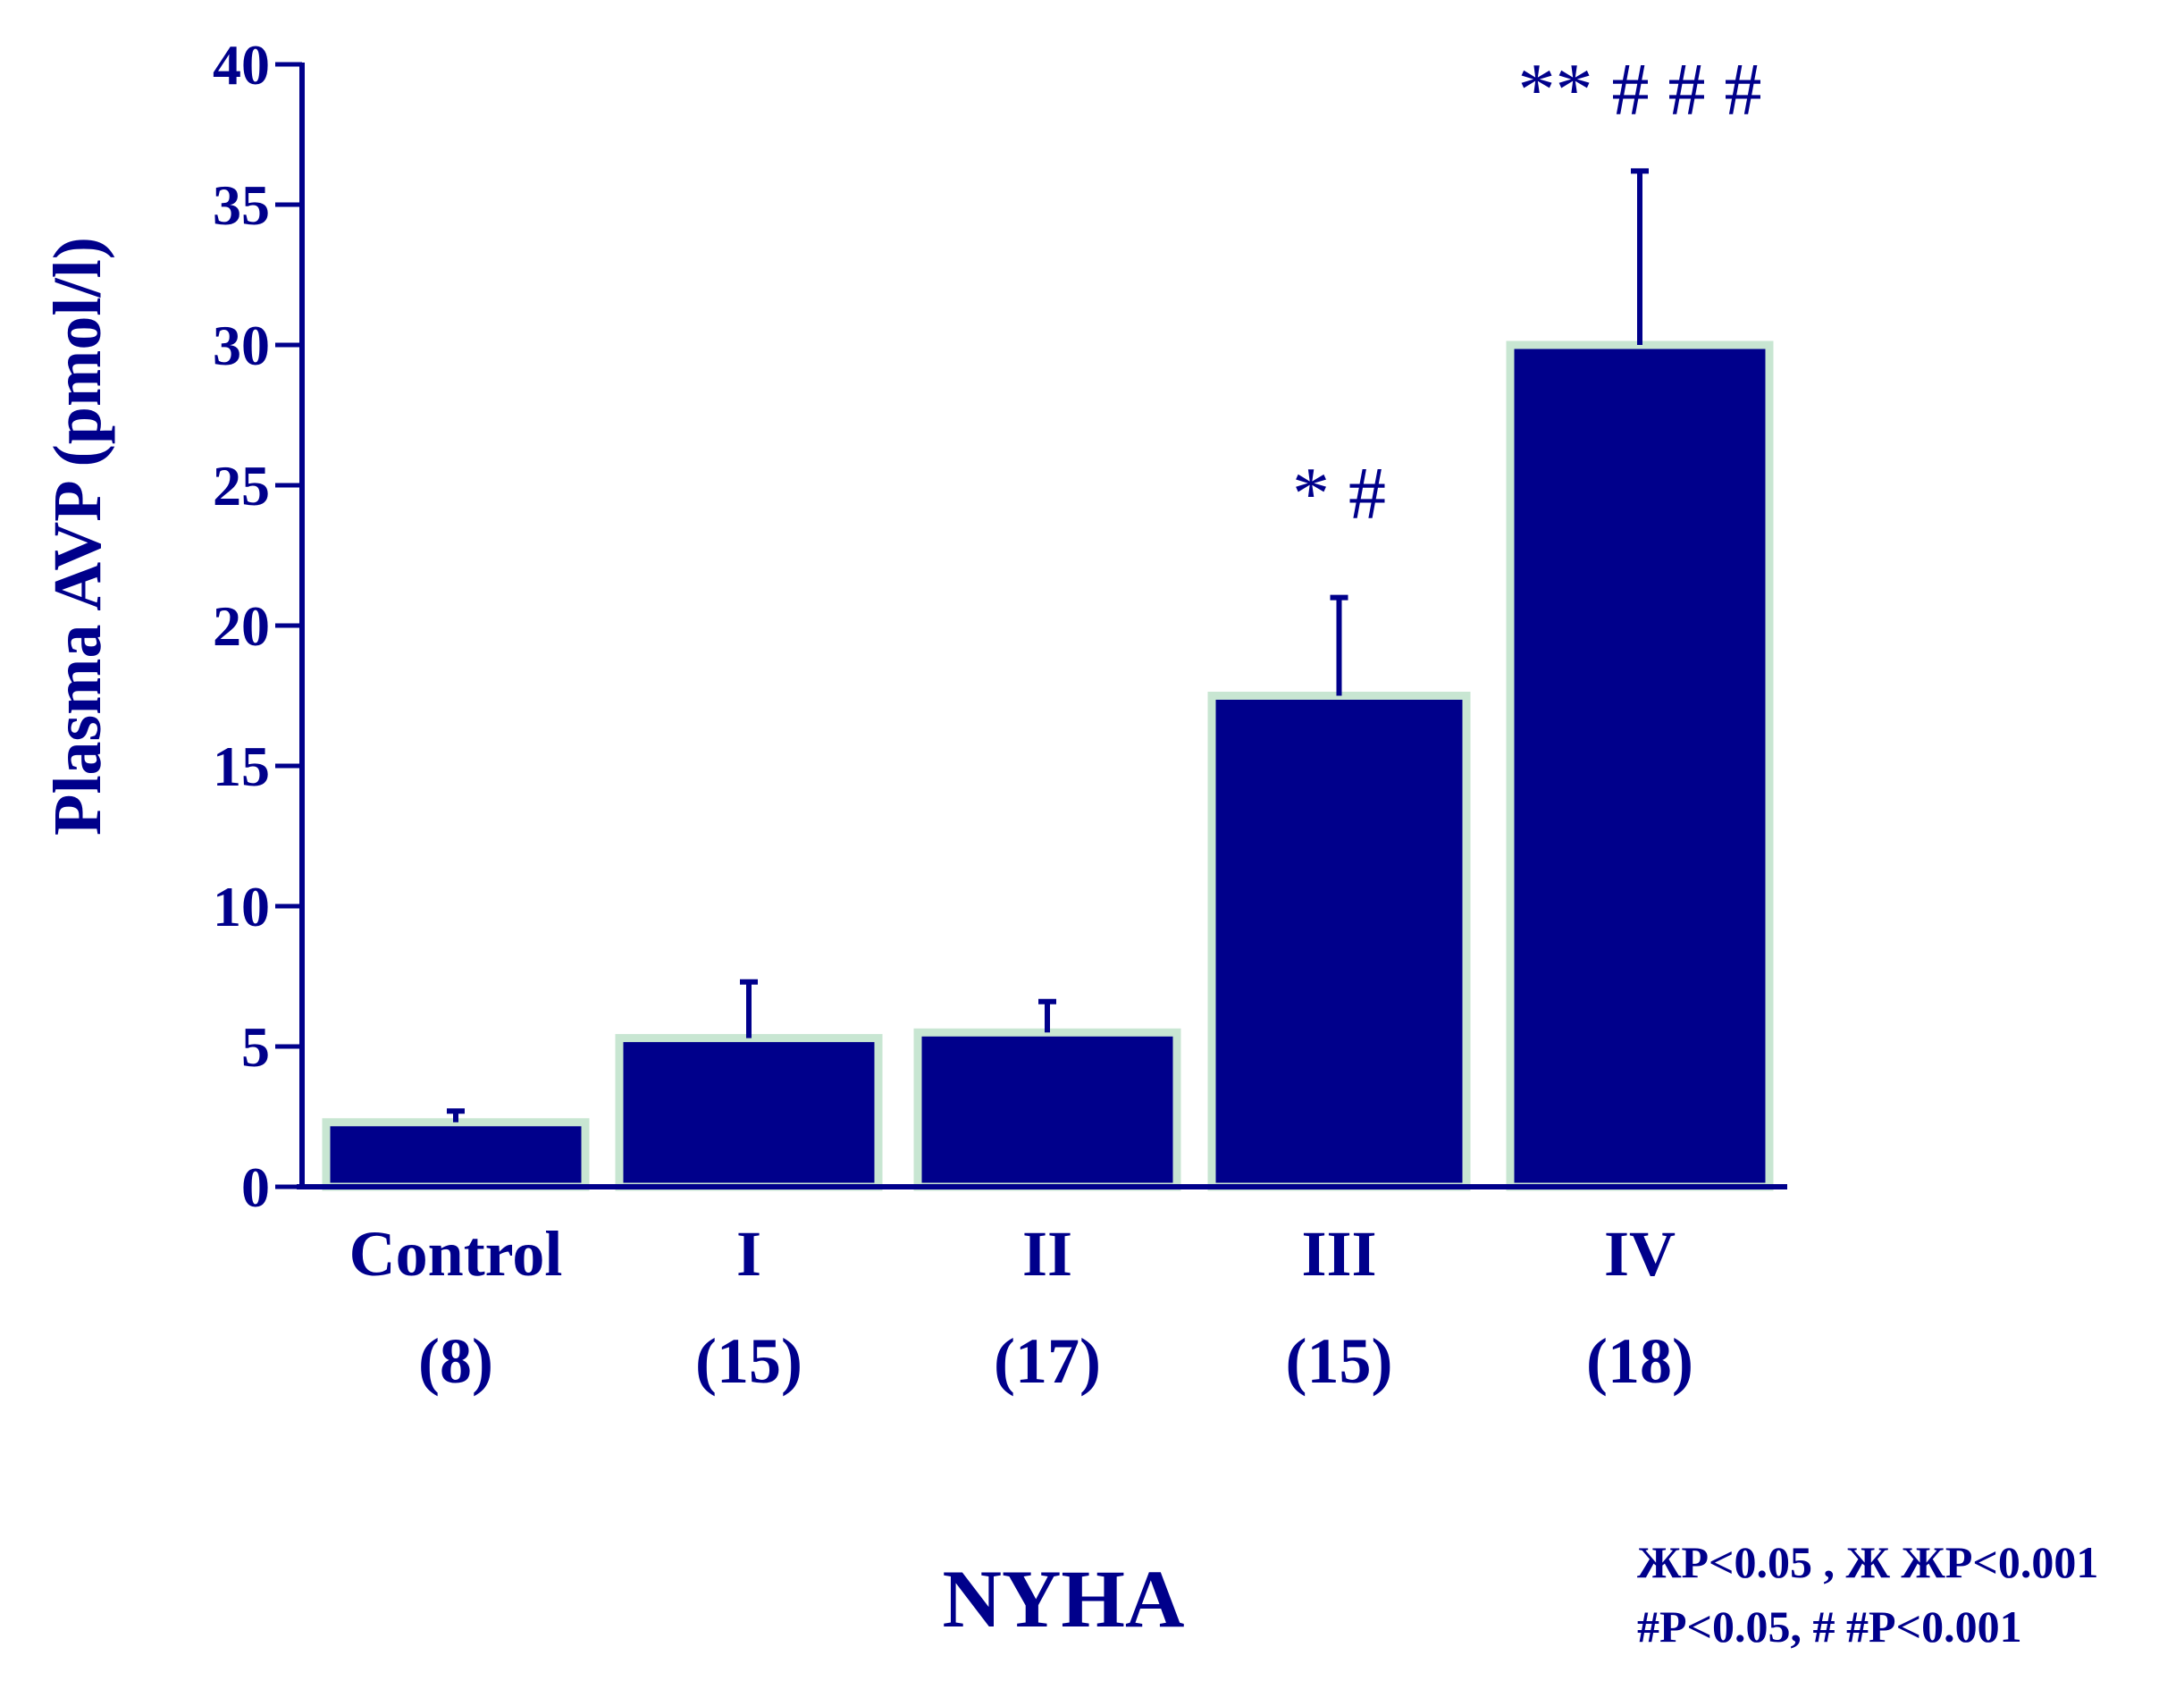 Image resolution: width=2184 pixels, height=1681 pixels. What do you see at coordinates (1640, 1254) in the screenshot?
I see `x-tick-label: IV` at bounding box center [1640, 1254].